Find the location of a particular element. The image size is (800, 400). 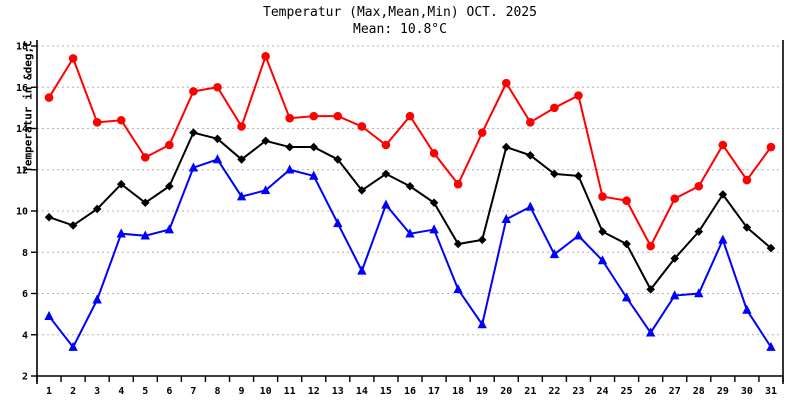

page-title: Temperatur (Max,Mean,Min) OCT. 2025 is located at coordinates (400, 12).